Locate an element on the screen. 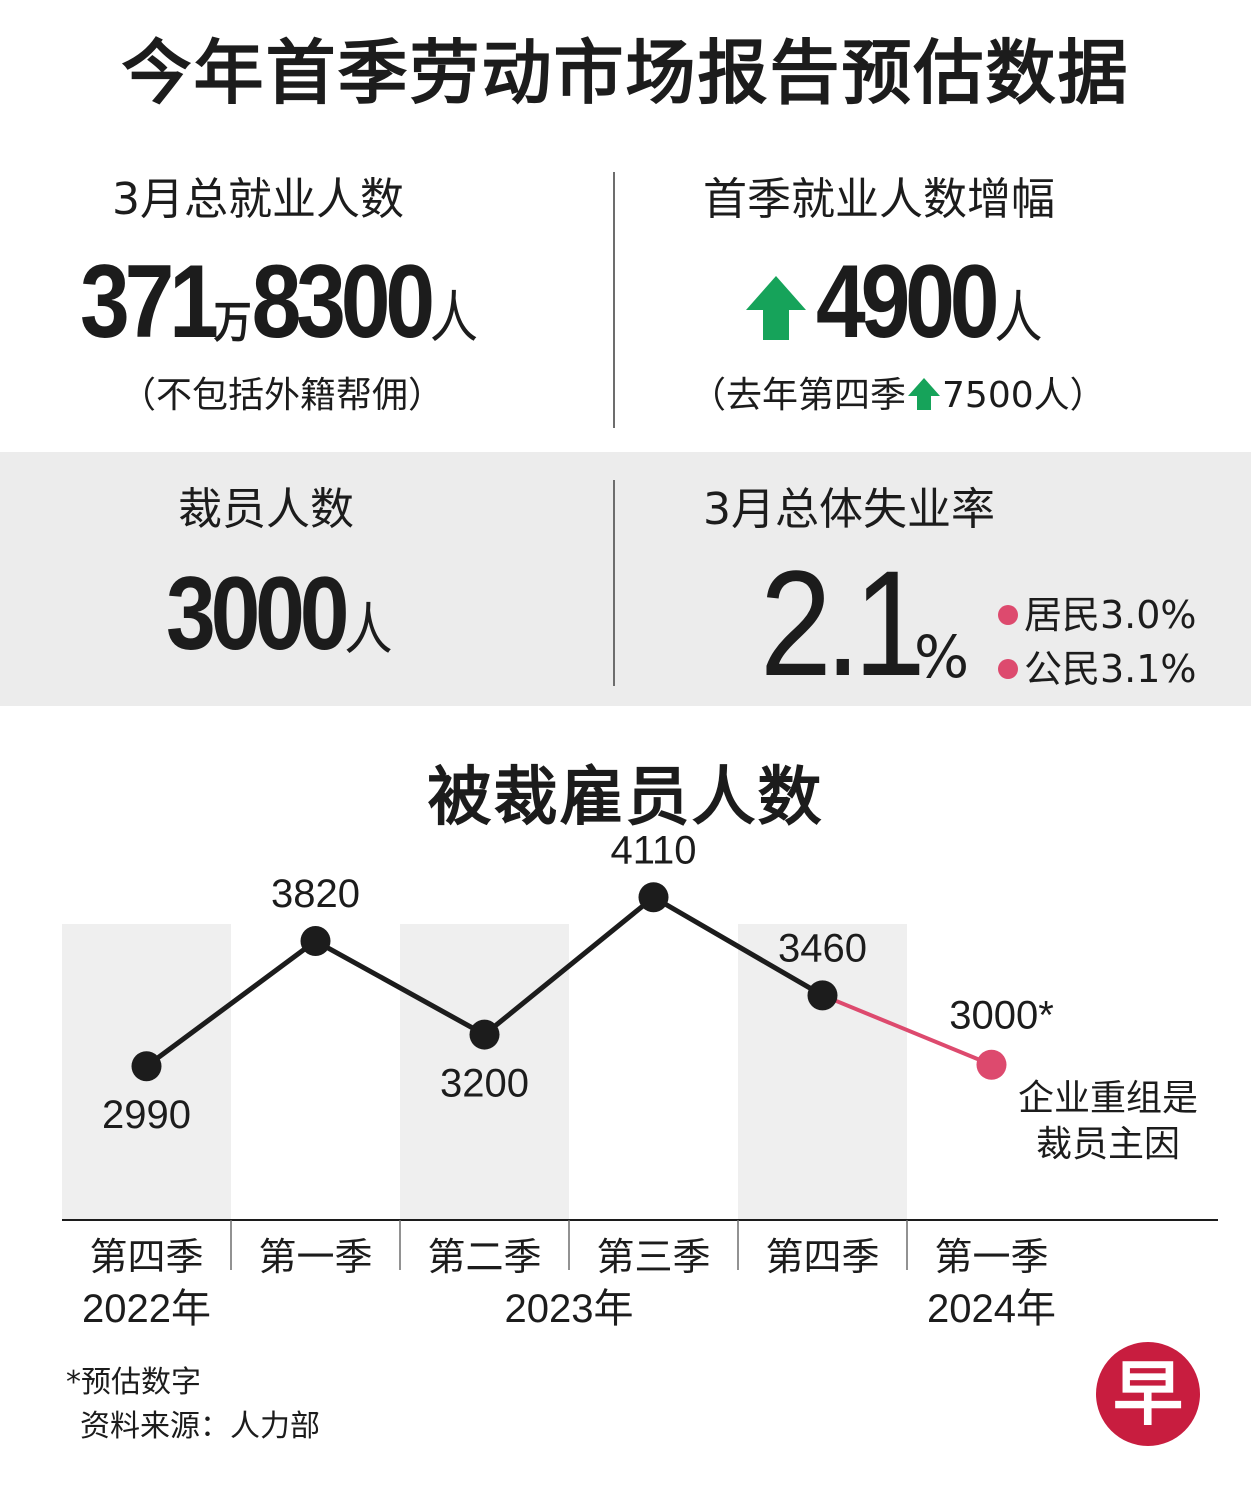 The height and width of the screenshot is (1489, 1251). growth-number: 4900 is located at coordinates (907, 302).